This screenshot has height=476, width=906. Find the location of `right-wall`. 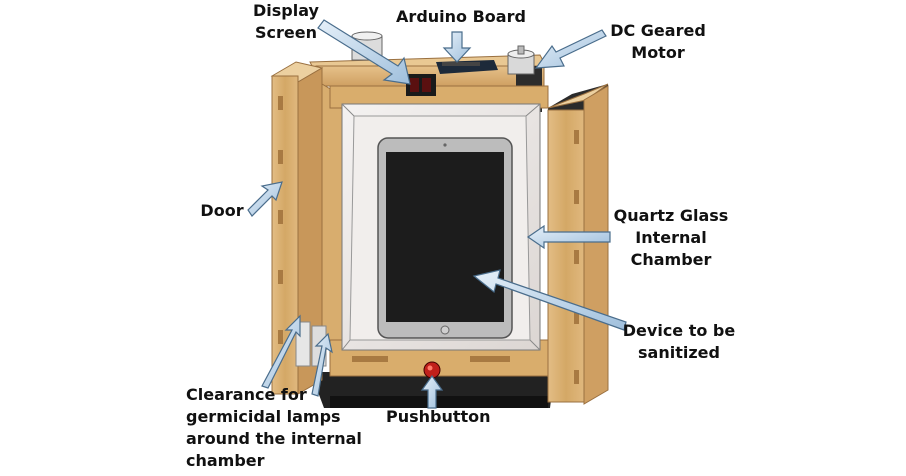

right-wall is located at coordinates (578, 244).